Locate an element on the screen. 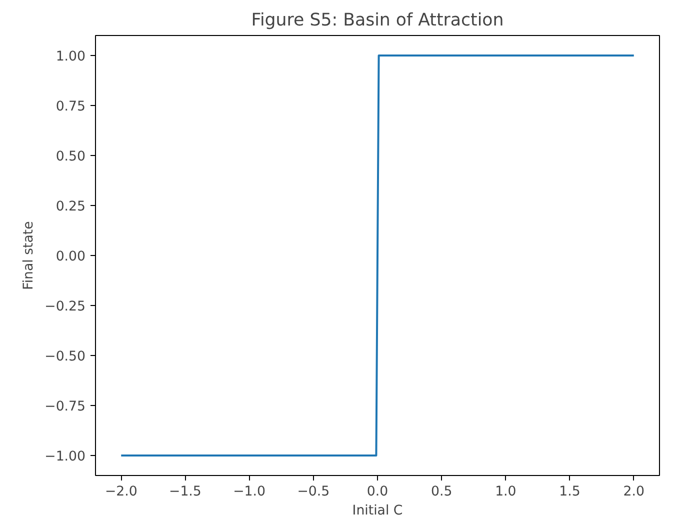 The image size is (679, 525). x-tick-label: −1.0 is located at coordinates (249, 492).